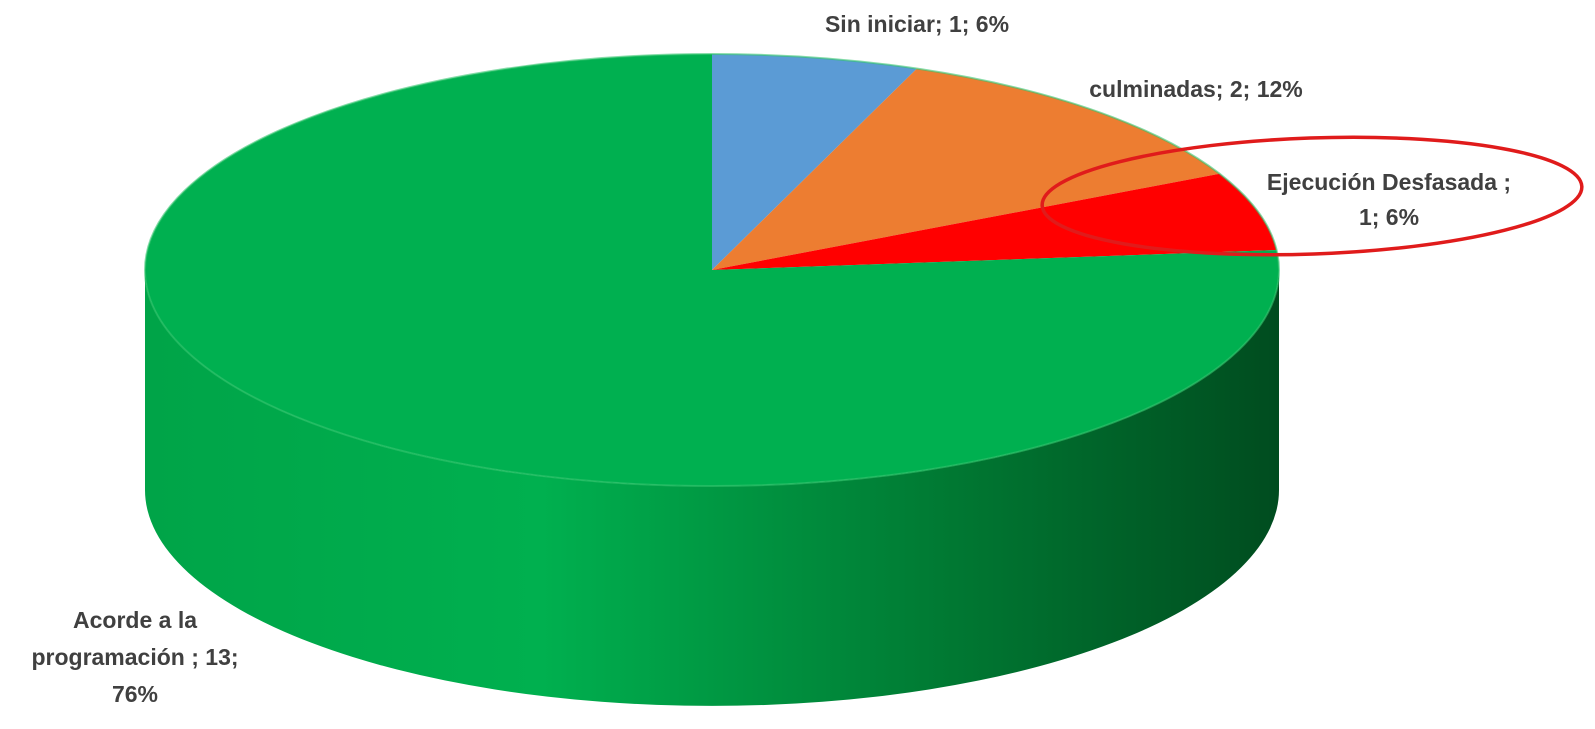 This screenshot has height=729, width=1595. What do you see at coordinates (134, 657) in the screenshot?
I see `data-label-4-line-2: programación ; 13;` at bounding box center [134, 657].